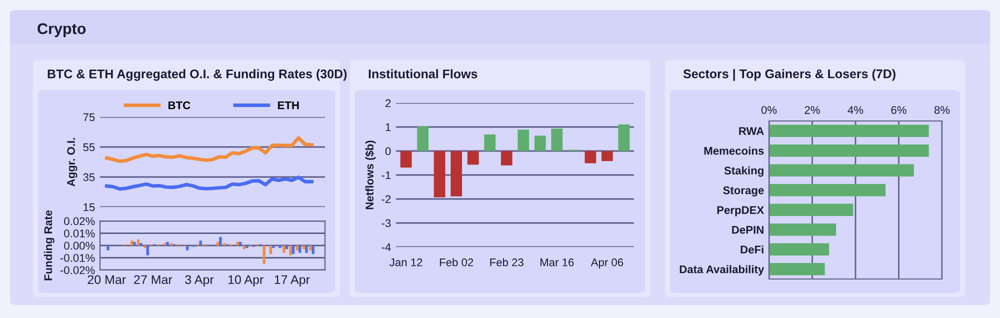  I want to click on chart-title: Institutional Flows, so click(423, 73).